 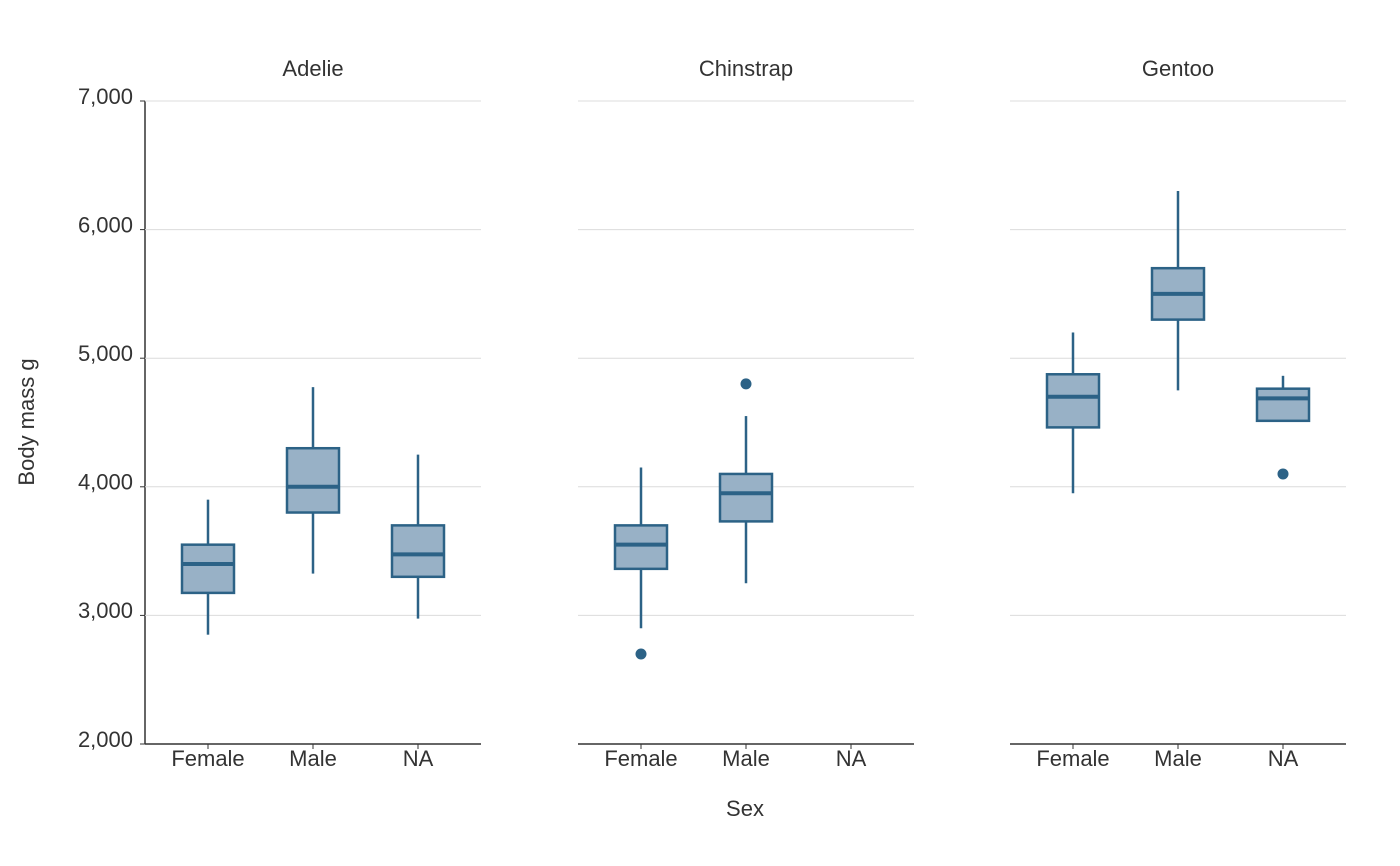 I want to click on y-tick-label: 3,000, so click(x=105, y=610).